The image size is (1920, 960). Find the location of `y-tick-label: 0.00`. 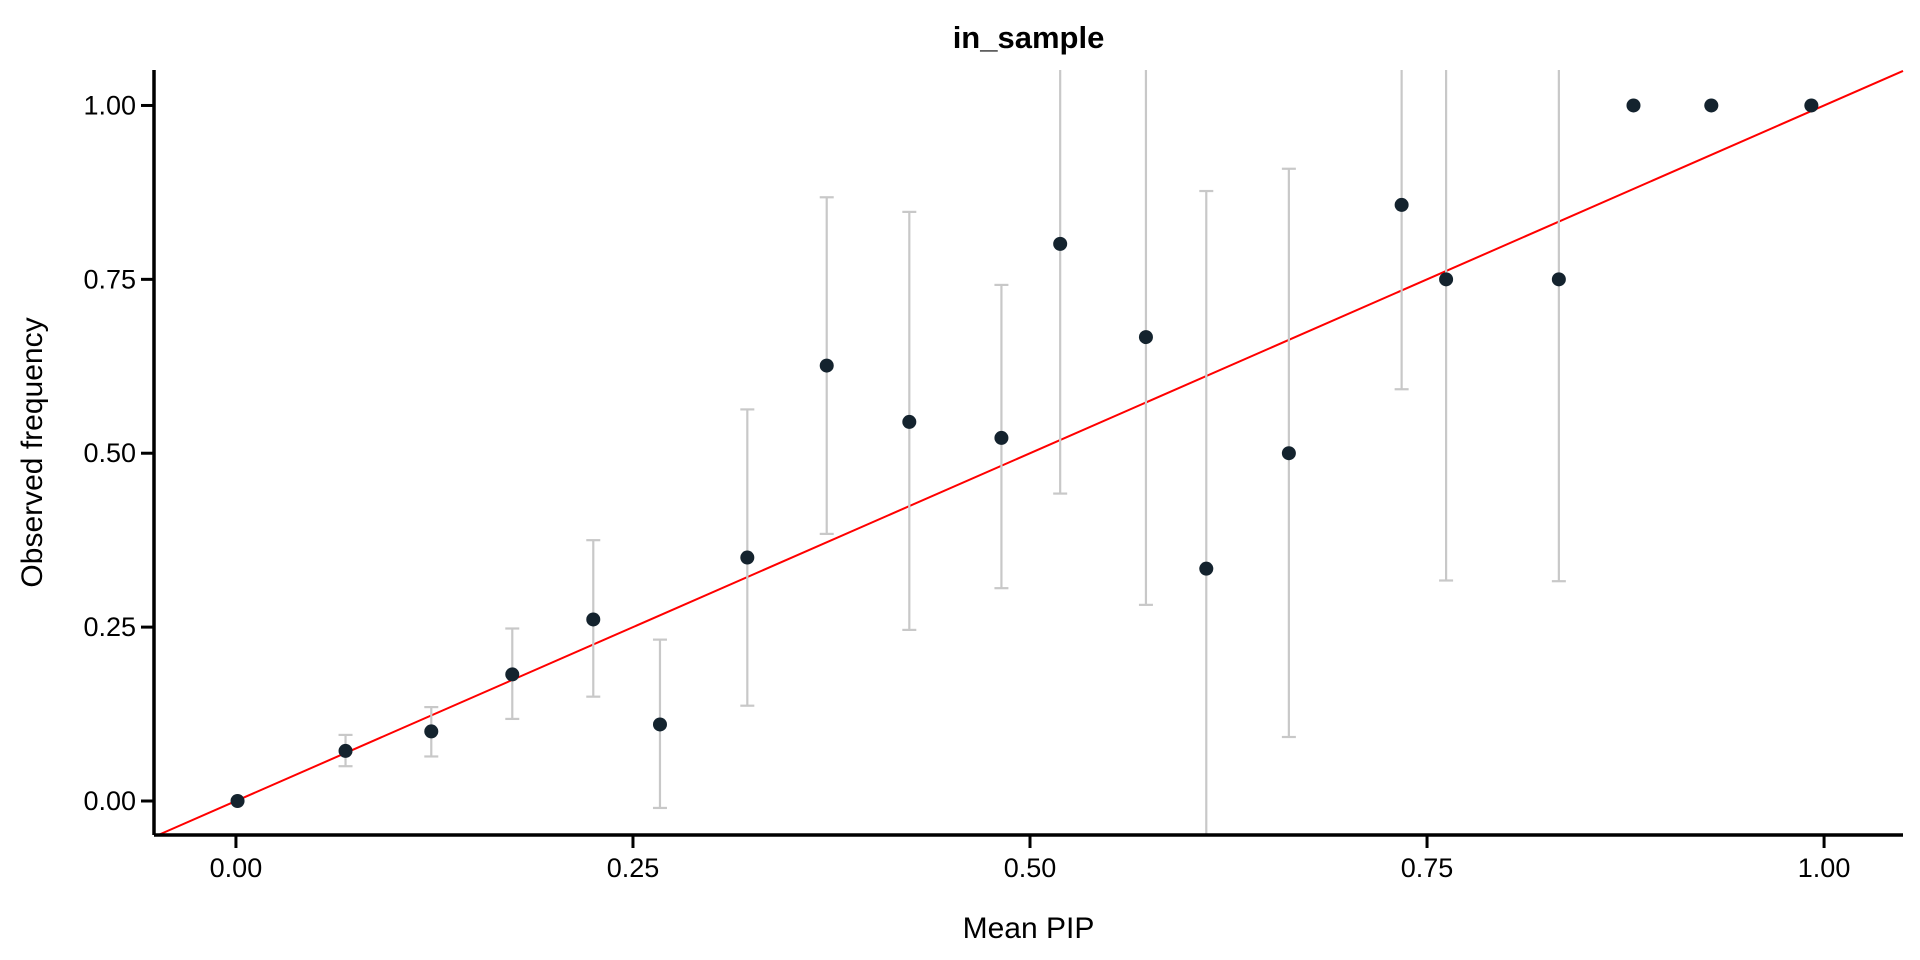

y-tick-label: 0.00 is located at coordinates (109, 801).